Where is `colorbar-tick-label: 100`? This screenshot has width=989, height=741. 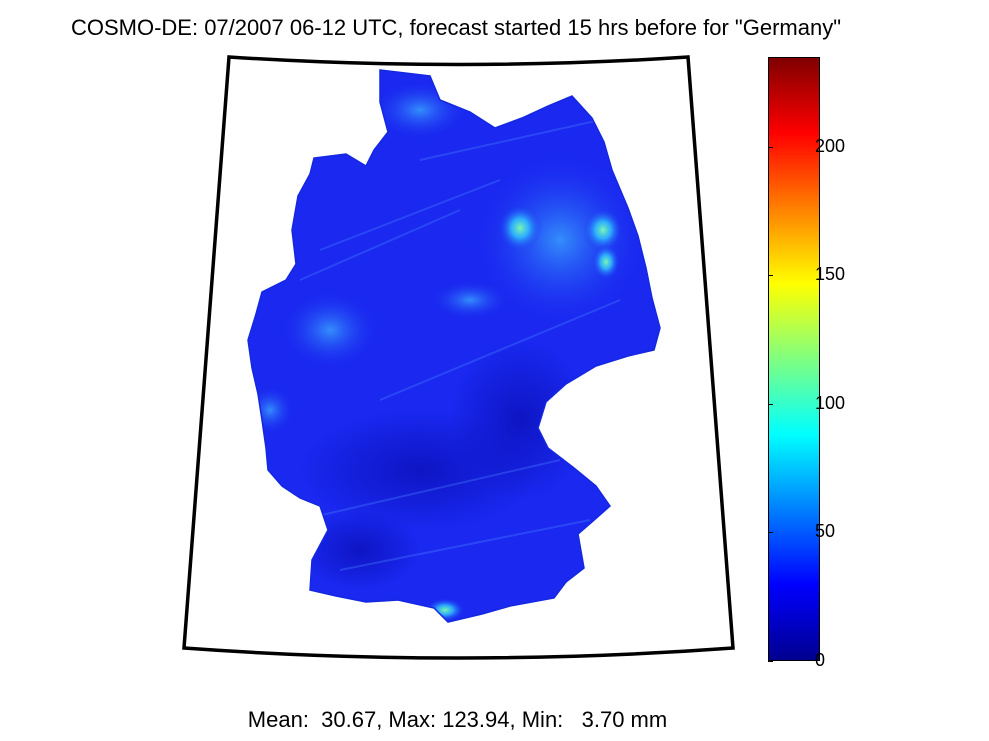 colorbar-tick-label: 100 is located at coordinates (830, 402).